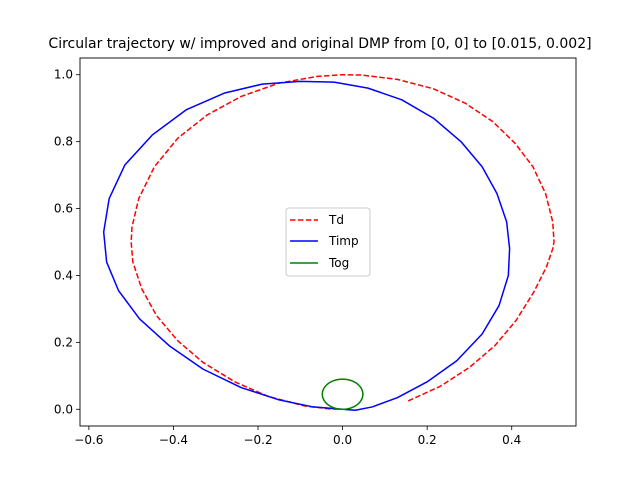  I want to click on legend: Td Timp Tog, so click(328, 242).